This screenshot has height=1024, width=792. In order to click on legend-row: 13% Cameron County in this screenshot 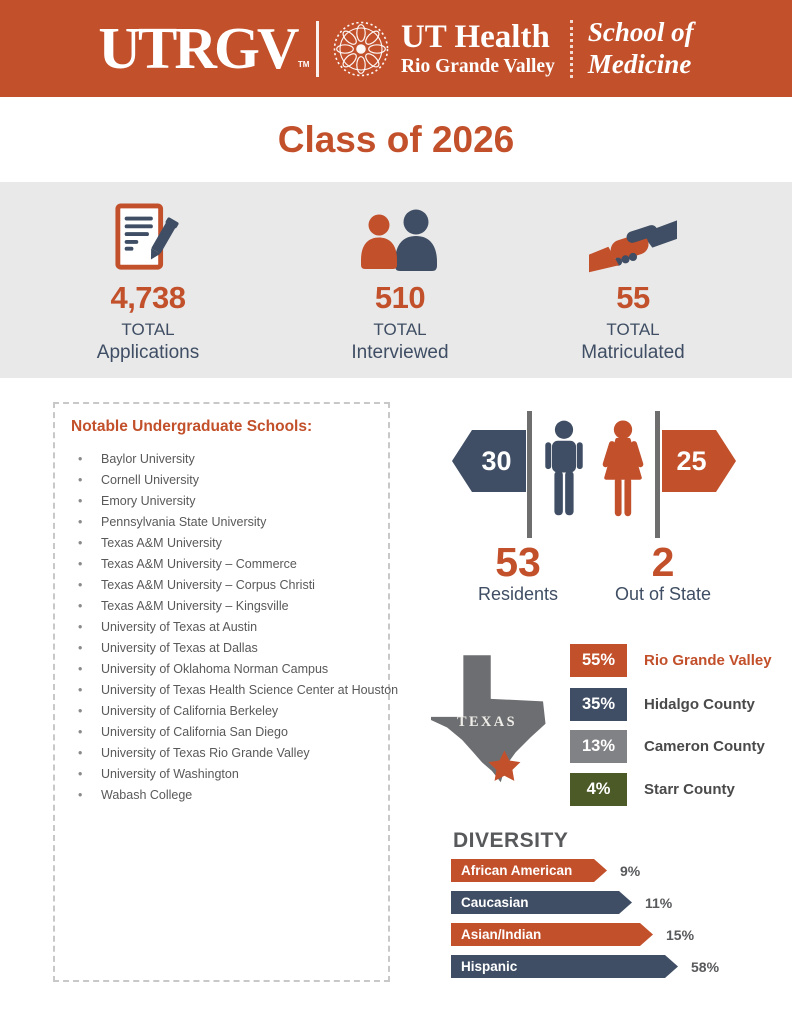, I will do `click(667, 746)`.